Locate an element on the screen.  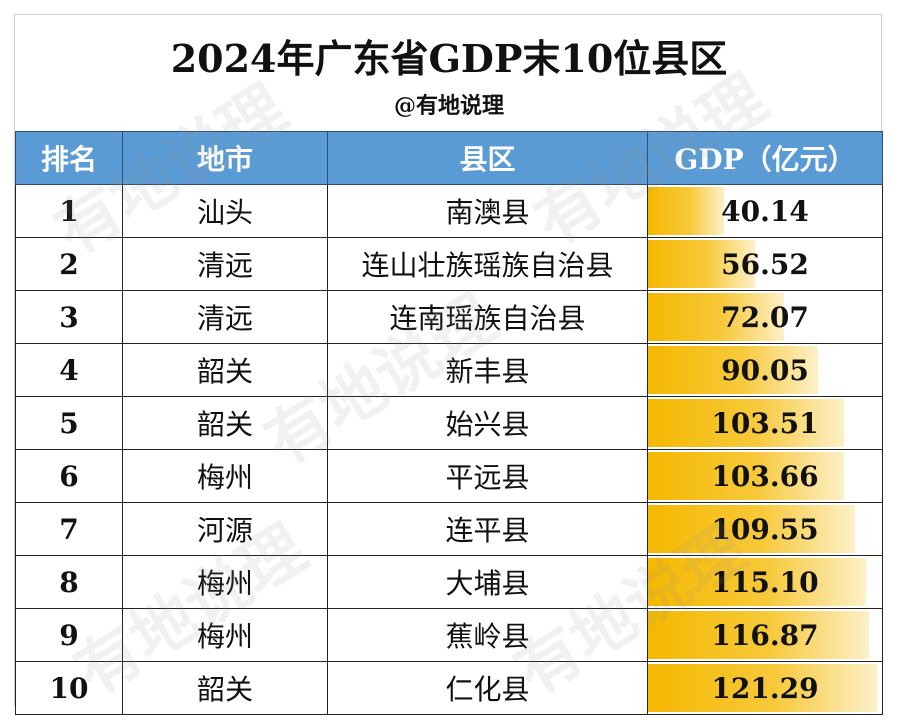
header-county: 县区 is located at coordinates (487, 158).